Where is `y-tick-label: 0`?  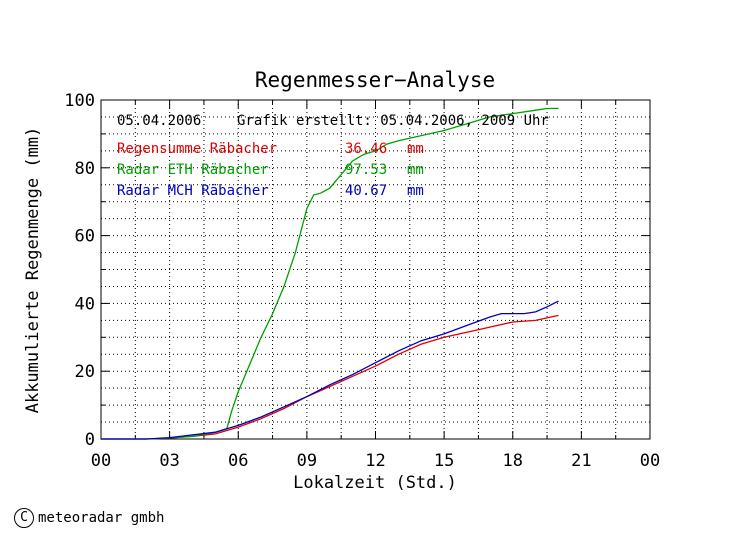
y-tick-label: 0 is located at coordinates (90, 440).